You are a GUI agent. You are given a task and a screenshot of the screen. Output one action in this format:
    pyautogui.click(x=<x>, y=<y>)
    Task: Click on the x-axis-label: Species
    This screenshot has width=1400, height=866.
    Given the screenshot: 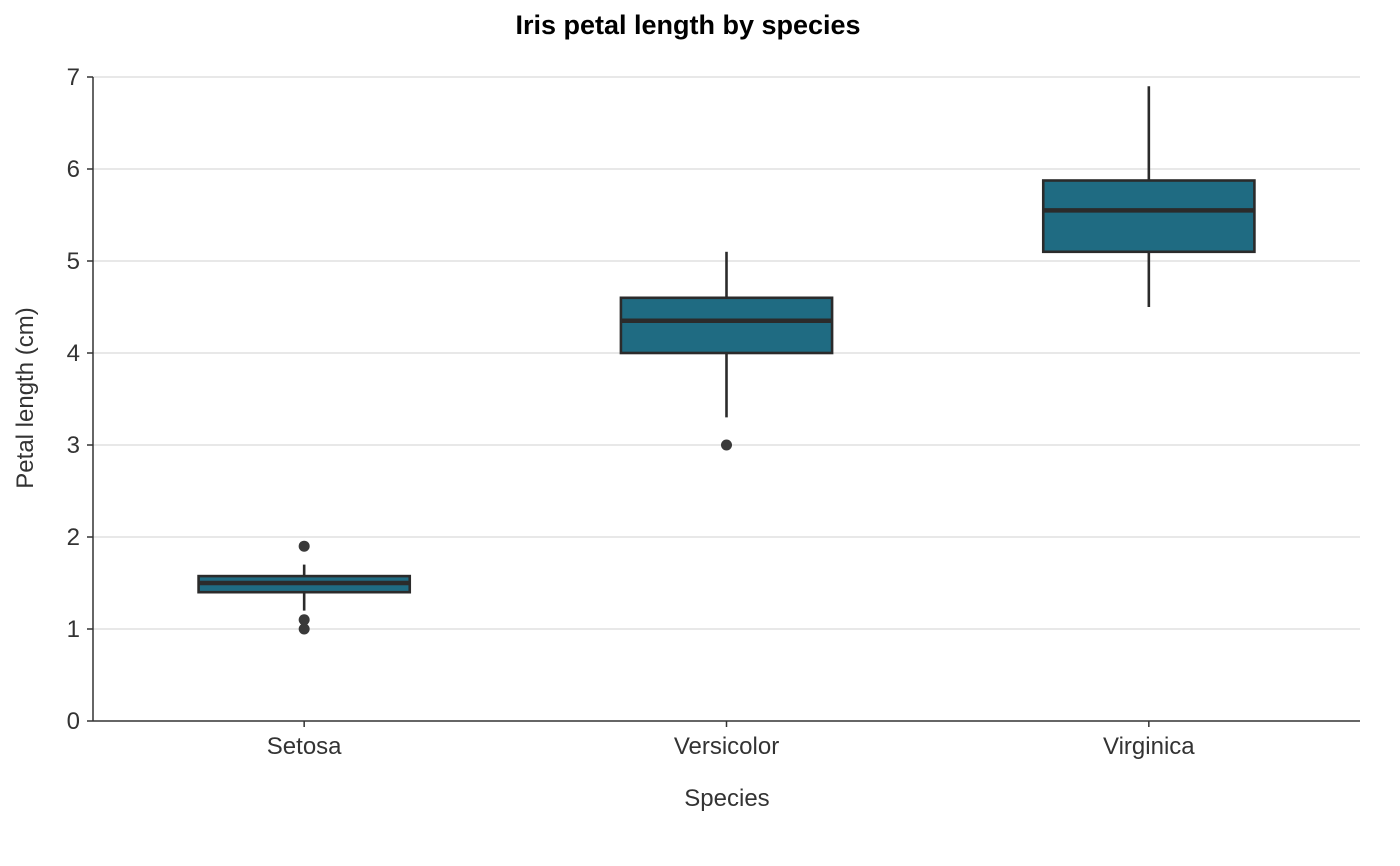 What is the action you would take?
    pyautogui.click(x=726, y=798)
    